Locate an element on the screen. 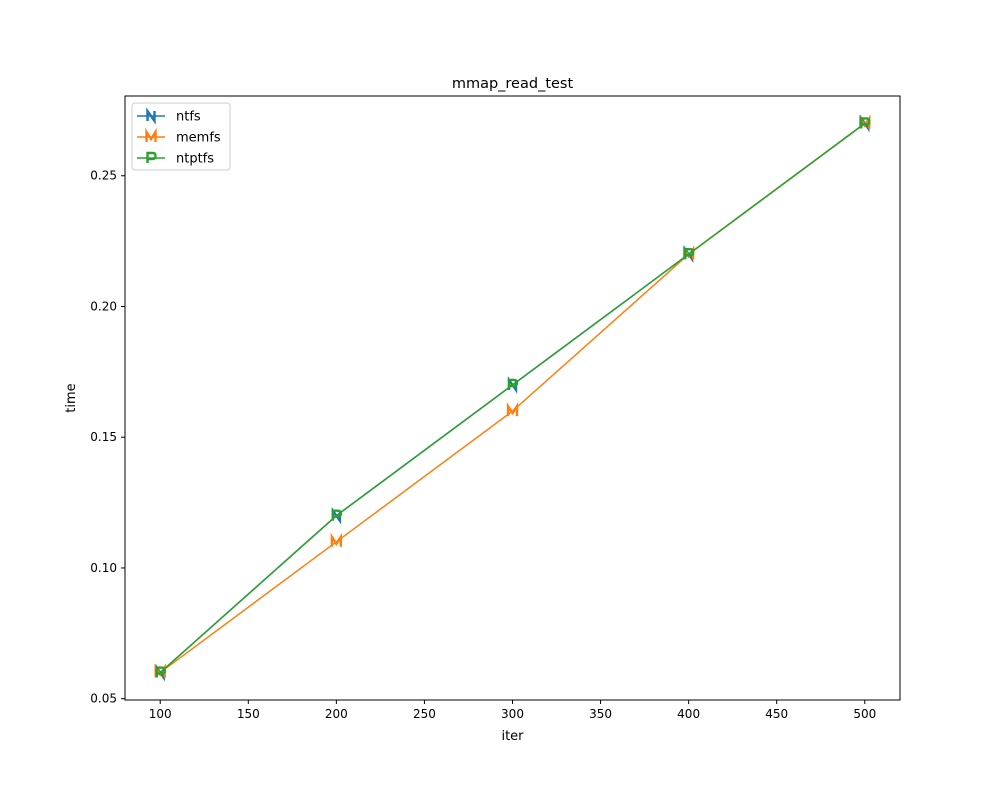 The height and width of the screenshot is (800, 1000). x-axis-label: iter is located at coordinates (512, 736).